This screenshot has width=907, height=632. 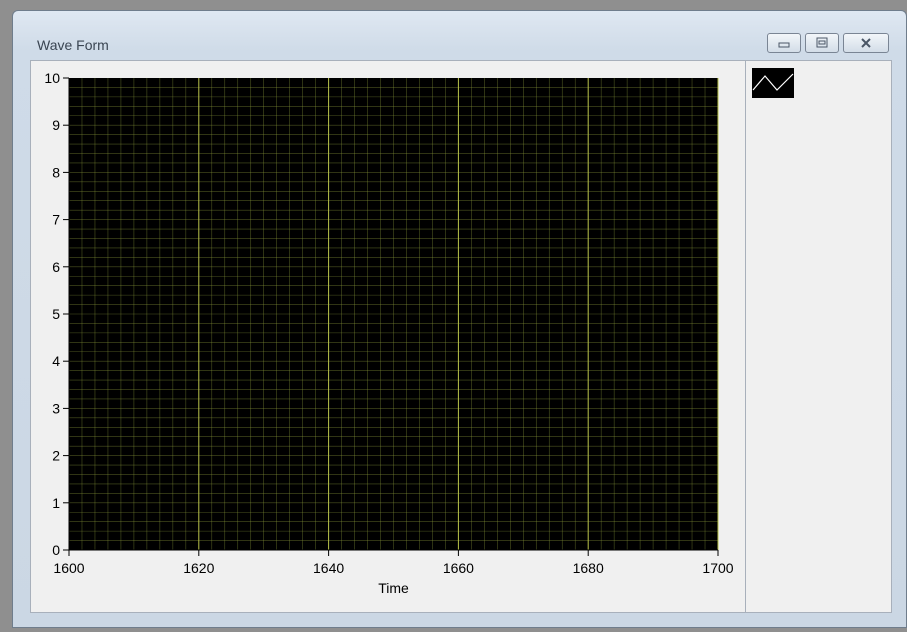 What do you see at coordinates (458, 568) in the screenshot?
I see `x-tick-label: 1660` at bounding box center [458, 568].